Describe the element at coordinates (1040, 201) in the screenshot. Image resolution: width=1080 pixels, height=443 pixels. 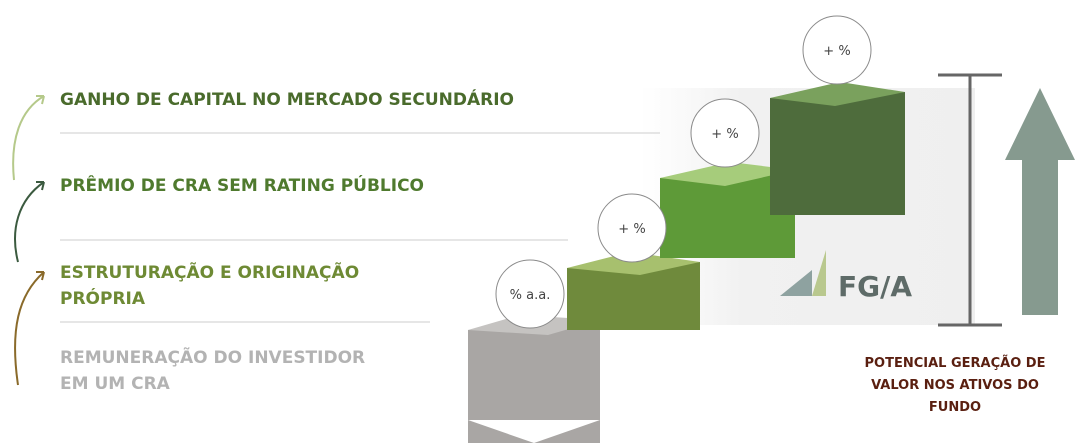
I see `up-arrow` at that location.